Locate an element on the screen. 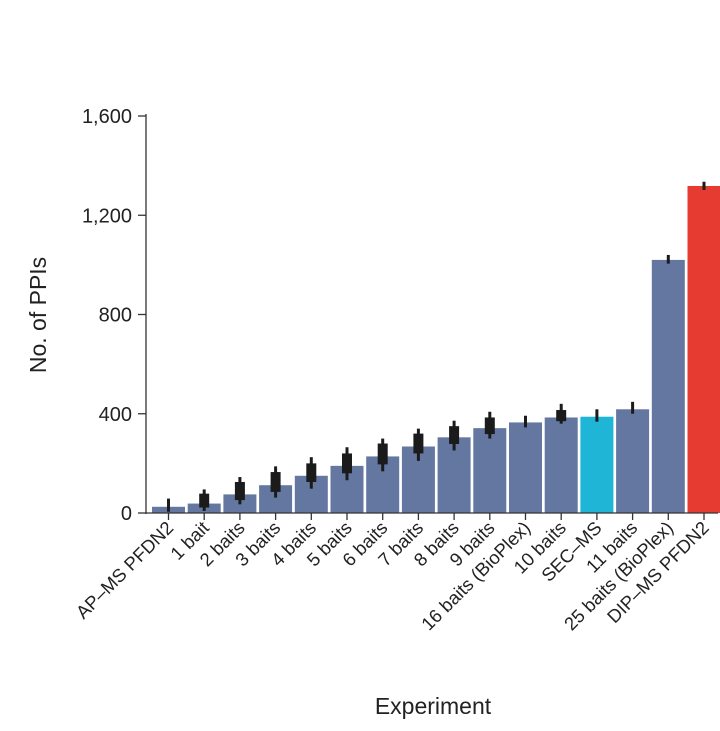 This screenshot has width=720, height=731. y-axis-title: No. of PPIs is located at coordinates (38, 315).